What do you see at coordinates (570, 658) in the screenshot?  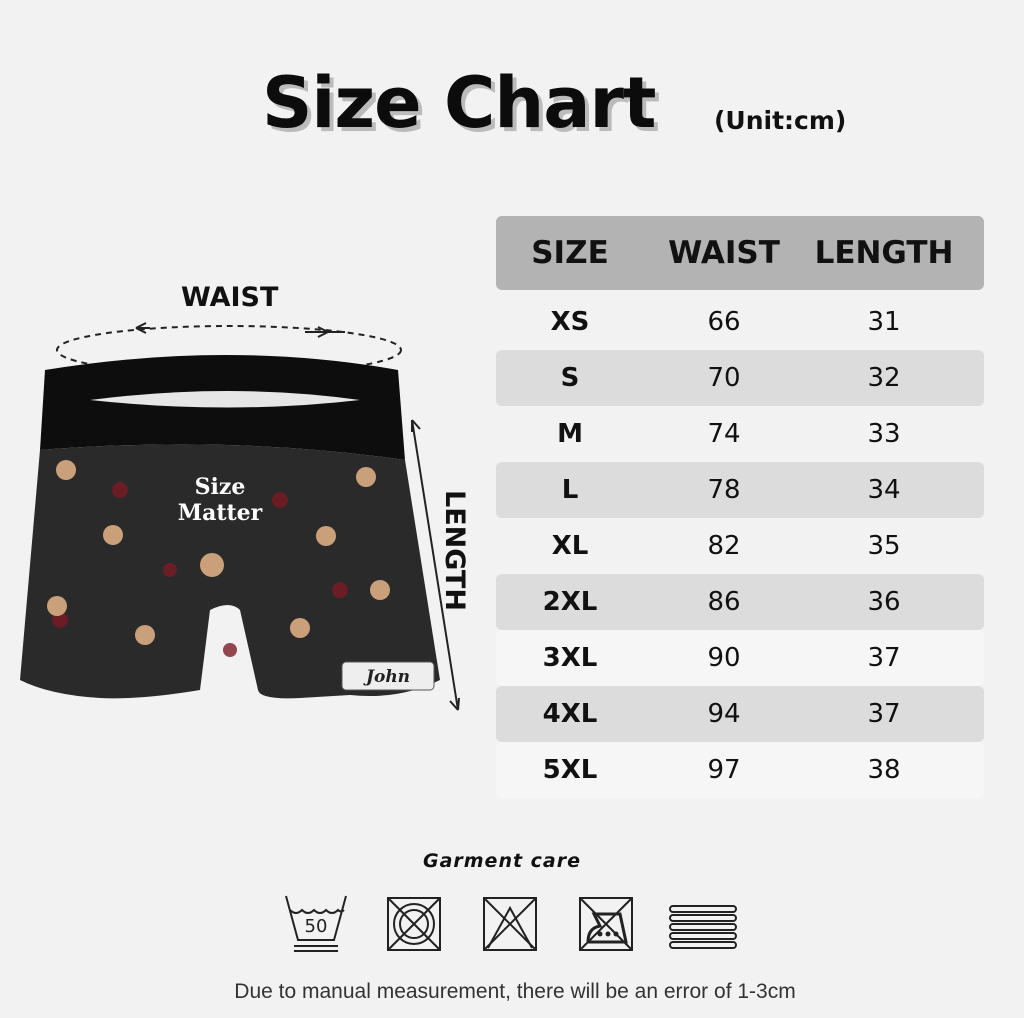 I see `cell-size: 3XL` at bounding box center [570, 658].